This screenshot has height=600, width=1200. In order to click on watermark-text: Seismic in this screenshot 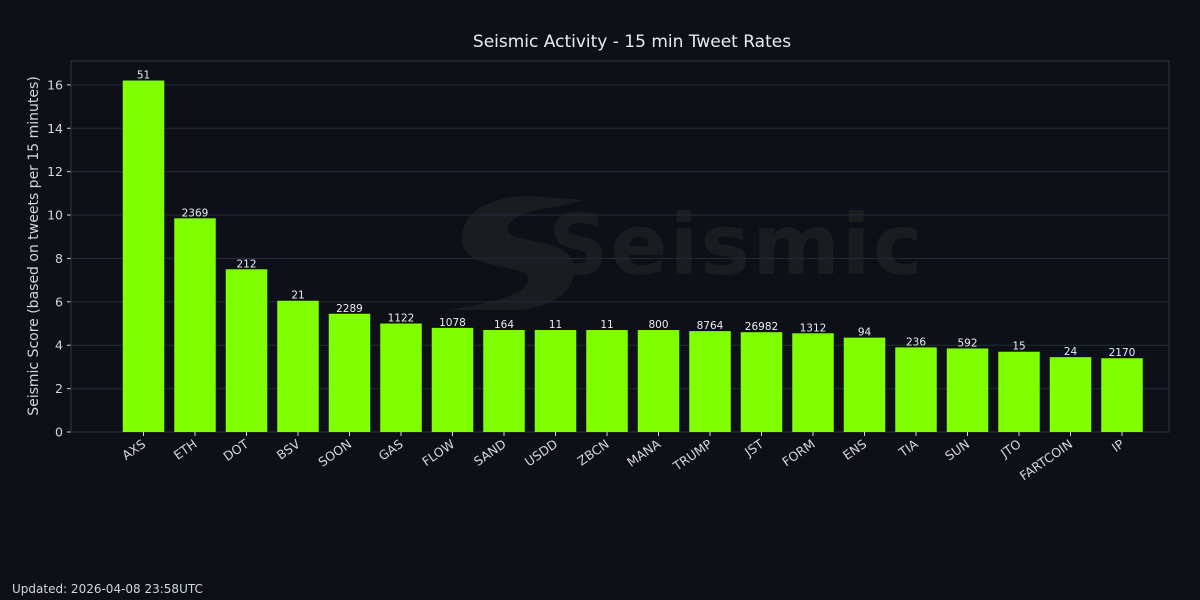, I will do `click(736, 245)`.